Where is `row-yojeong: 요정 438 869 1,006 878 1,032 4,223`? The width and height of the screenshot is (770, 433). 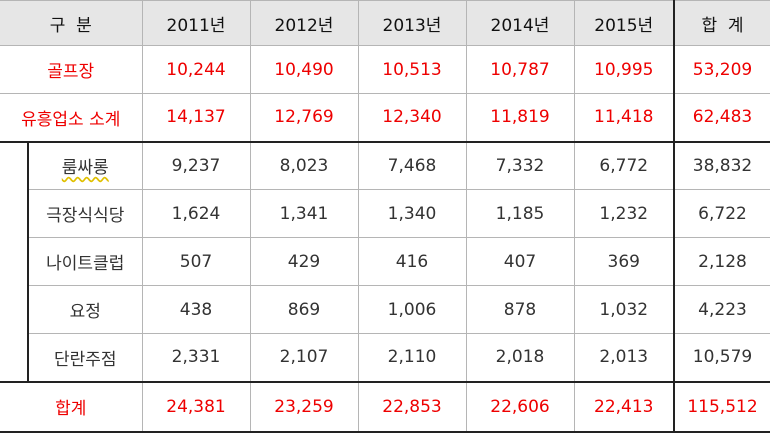 row-yojeong: 요정 438 869 1,006 878 1,032 4,223 is located at coordinates (385, 309).